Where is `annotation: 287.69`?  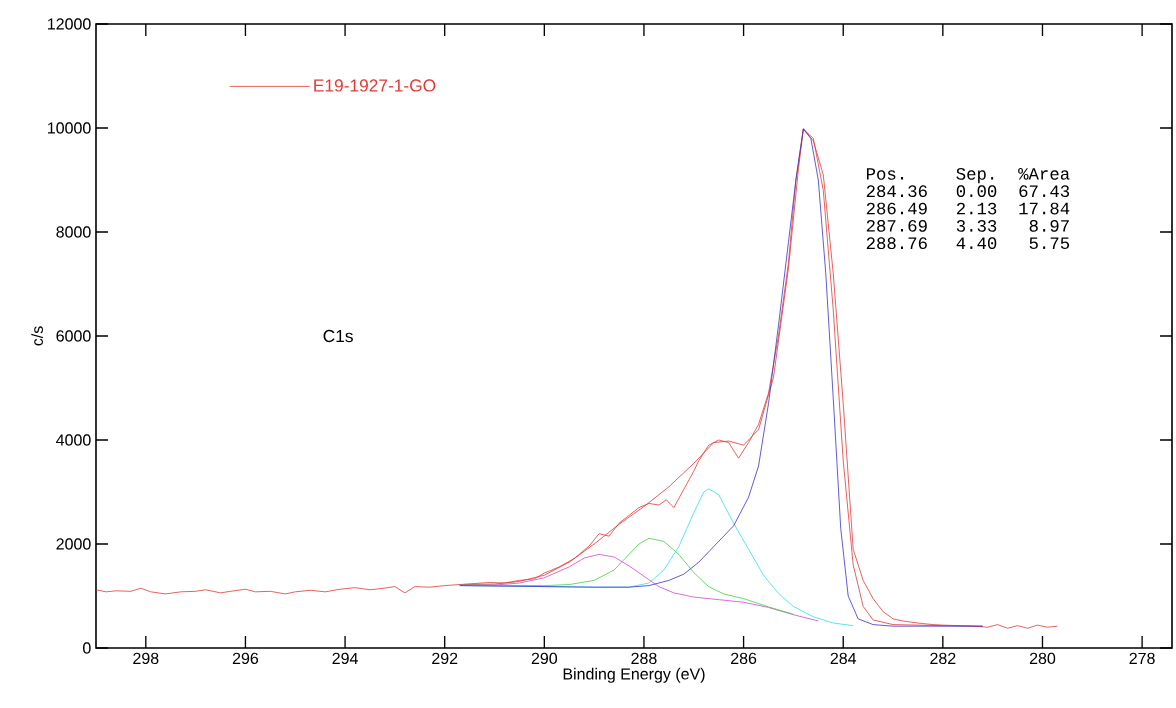
annotation: 287.69 is located at coordinates (896, 226).